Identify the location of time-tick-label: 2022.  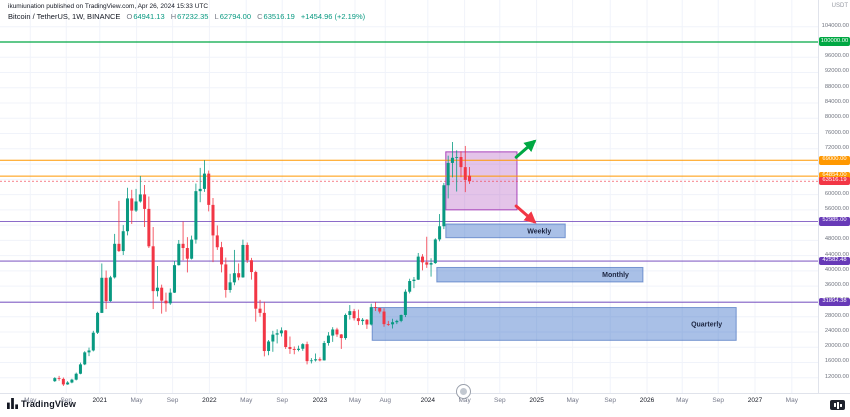
(209, 400).